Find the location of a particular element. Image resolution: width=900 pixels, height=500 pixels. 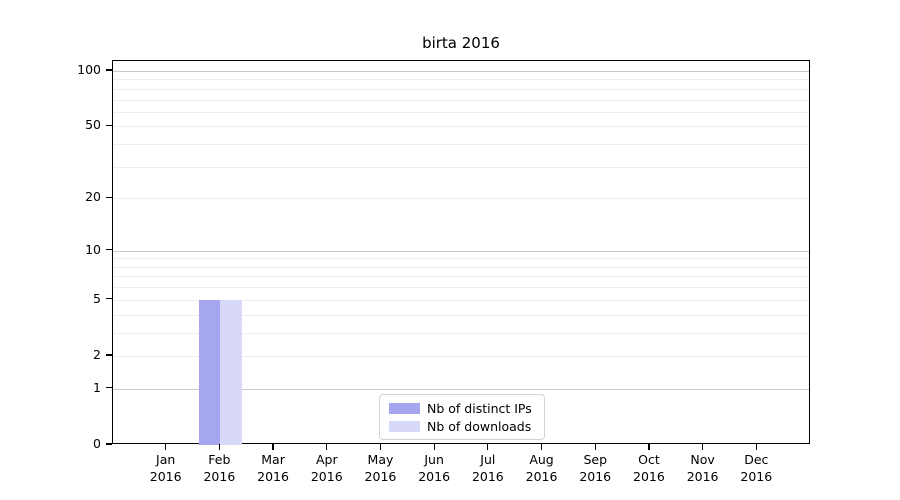

bar-nb-of-distinct-ips is located at coordinates (209, 372).